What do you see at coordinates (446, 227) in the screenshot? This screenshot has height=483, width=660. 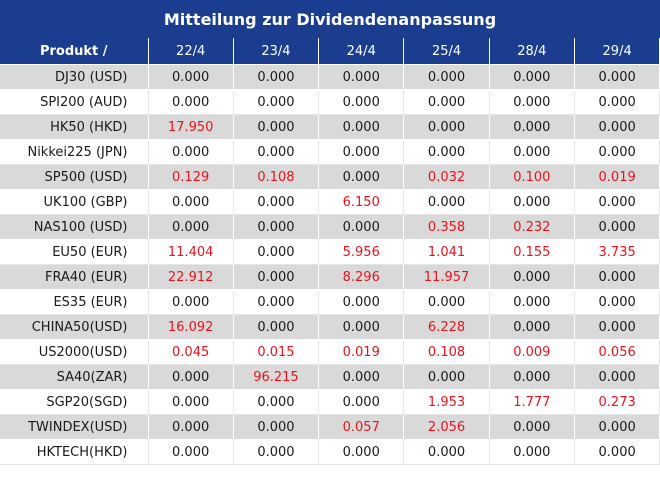 I see `value-cell: 0.358` at bounding box center [446, 227].